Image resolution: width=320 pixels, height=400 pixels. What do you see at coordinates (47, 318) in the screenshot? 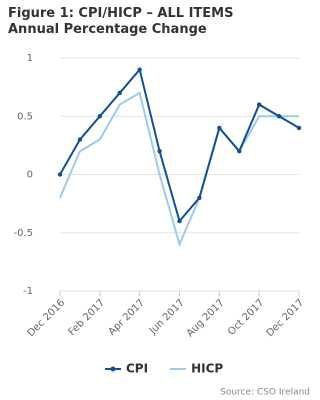
I see `x-tick-label: Dec 2016` at bounding box center [47, 318].